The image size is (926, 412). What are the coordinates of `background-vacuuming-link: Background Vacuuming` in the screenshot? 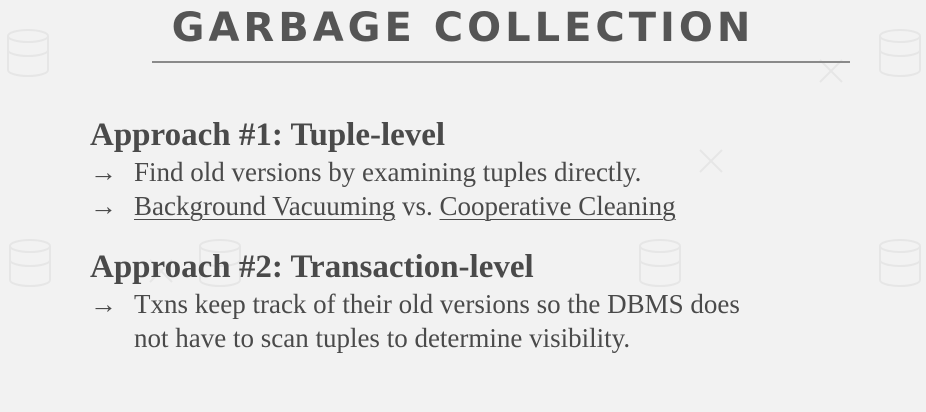 It's located at (265, 206).